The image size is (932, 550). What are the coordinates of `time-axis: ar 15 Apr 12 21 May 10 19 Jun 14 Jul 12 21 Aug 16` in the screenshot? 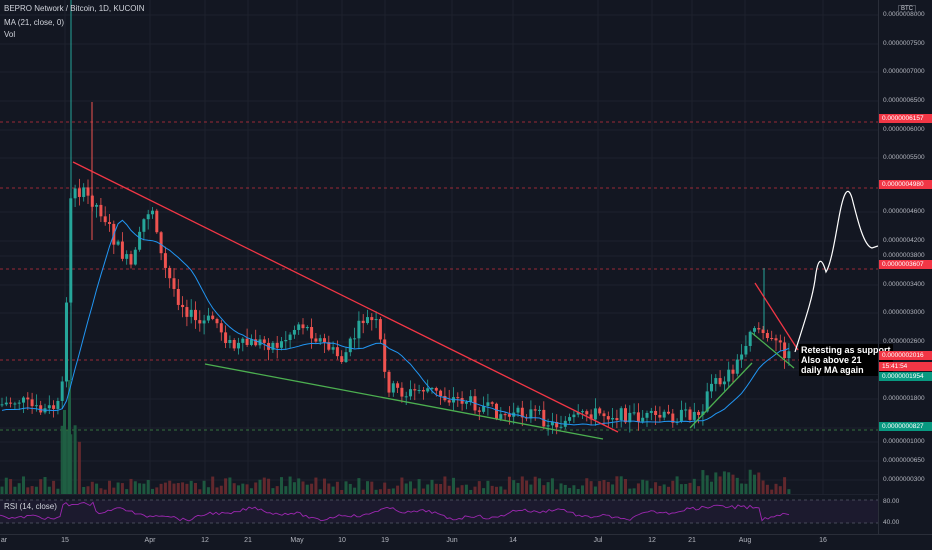 It's located at (466, 542).